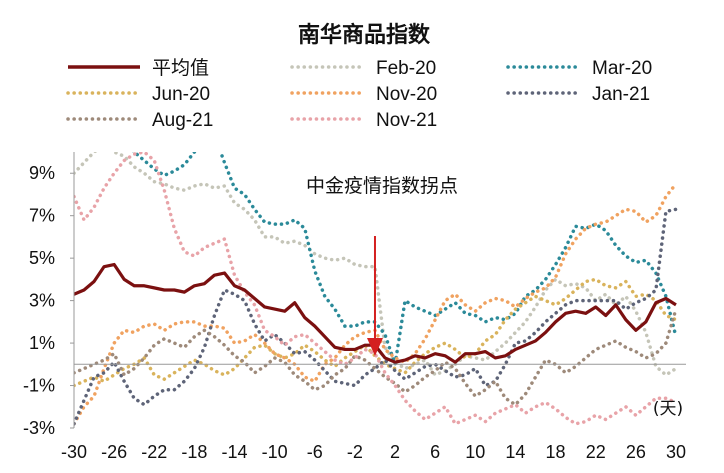 The width and height of the screenshot is (724, 473). What do you see at coordinates (39, 428) in the screenshot?
I see `y-tick-label: -3%` at bounding box center [39, 428].